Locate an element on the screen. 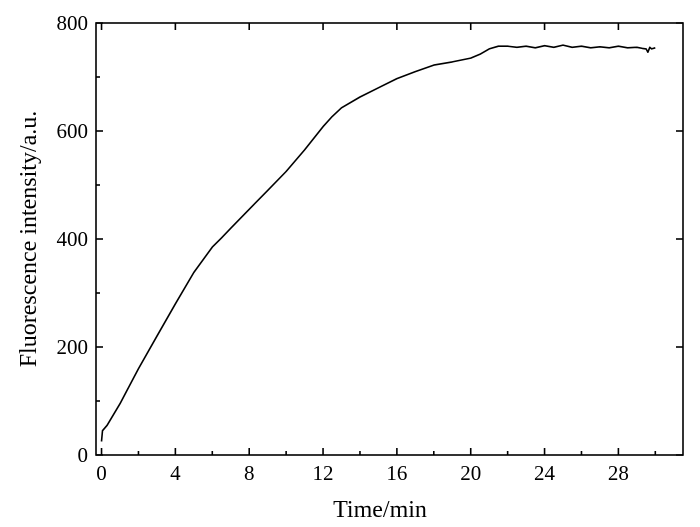 This screenshot has height=527, width=700. x-tick-label: 20 is located at coordinates (470, 473).